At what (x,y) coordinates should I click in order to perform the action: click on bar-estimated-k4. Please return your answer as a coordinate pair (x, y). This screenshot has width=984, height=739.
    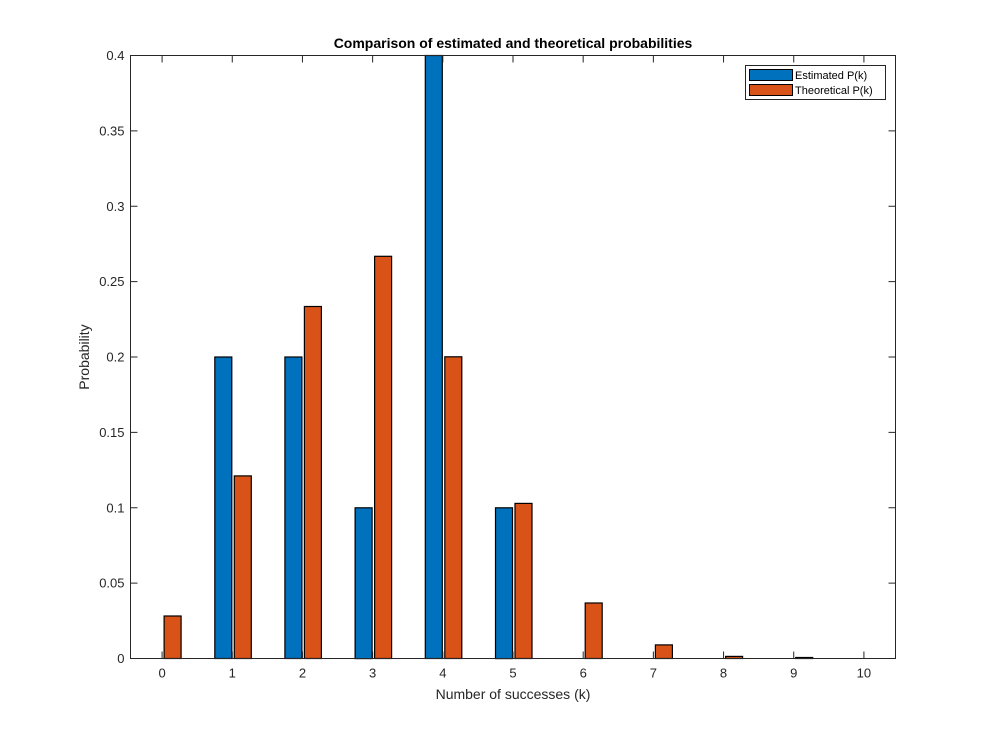
    Looking at the image, I should click on (433, 357).